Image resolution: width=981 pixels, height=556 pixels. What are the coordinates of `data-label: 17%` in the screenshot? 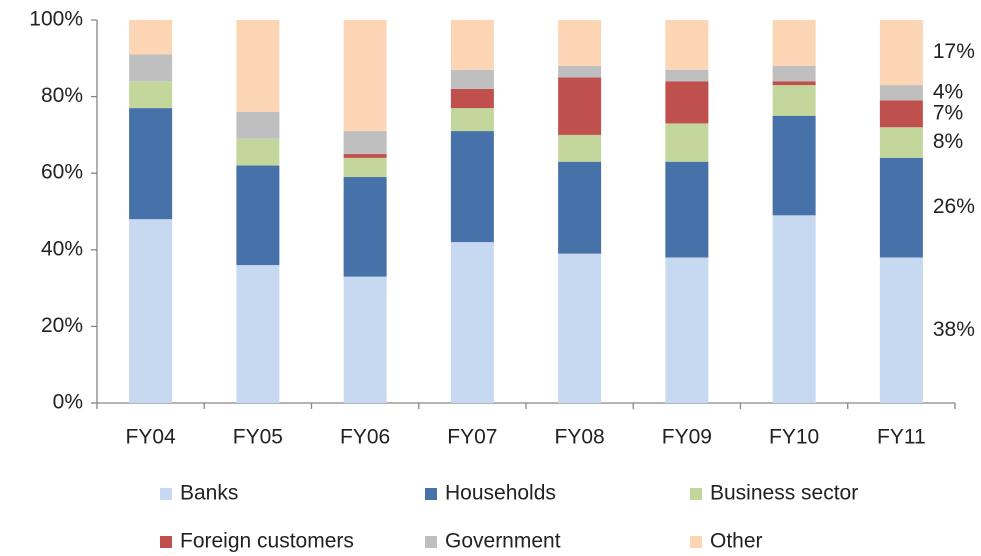 It's located at (954, 51).